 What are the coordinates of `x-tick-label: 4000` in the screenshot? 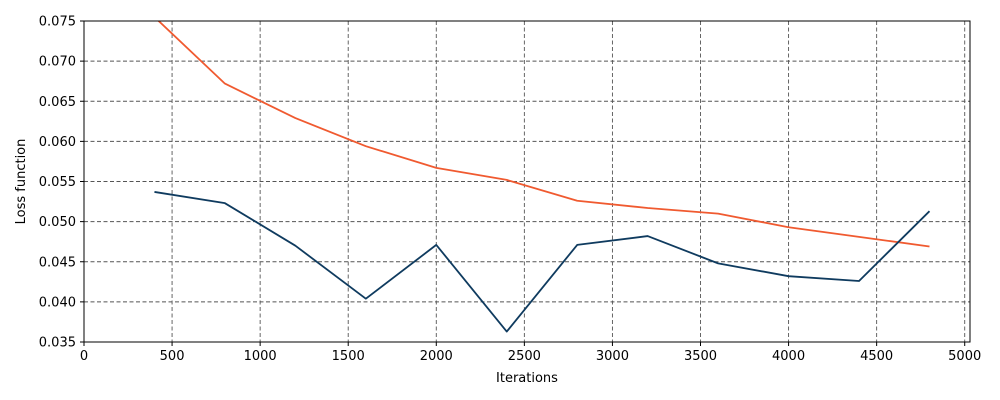 It's located at (788, 356).